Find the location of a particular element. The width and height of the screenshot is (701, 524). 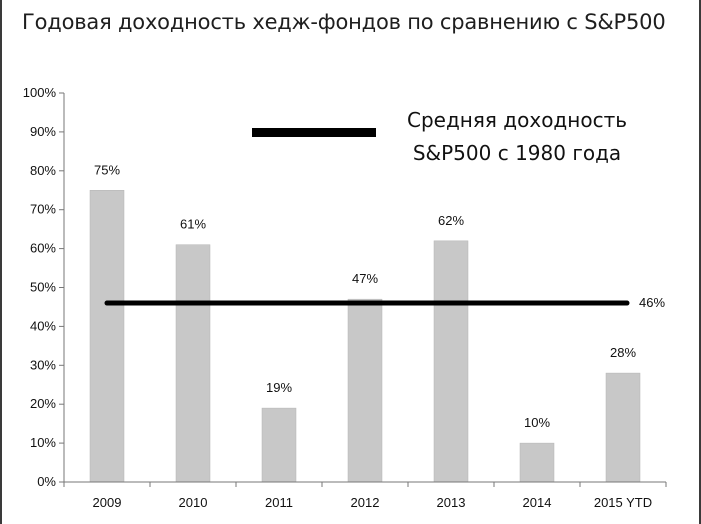

legend-label: Средняя доходность is located at coordinates (517, 120).